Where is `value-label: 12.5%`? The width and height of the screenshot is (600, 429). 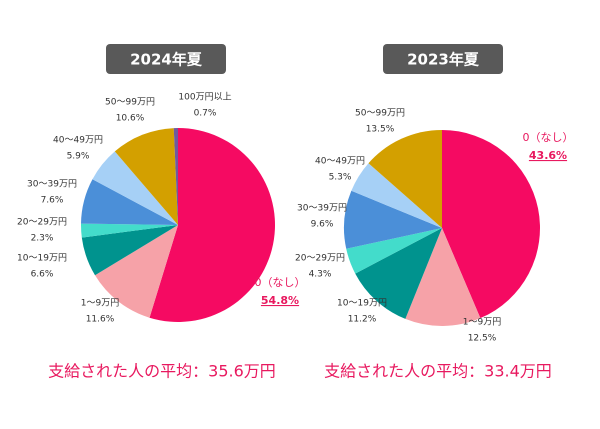
value-label: 12.5% is located at coordinates (482, 339).